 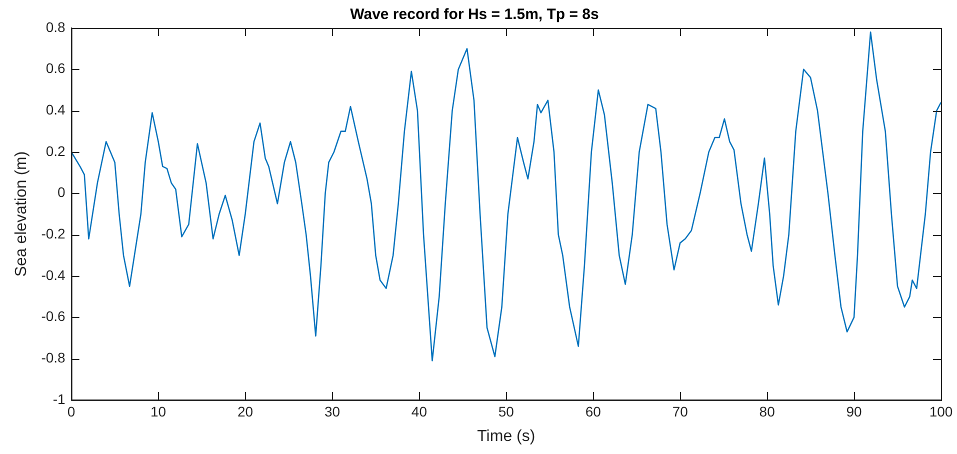 What do you see at coordinates (593, 411) in the screenshot?
I see `x-tick-label: 60` at bounding box center [593, 411].